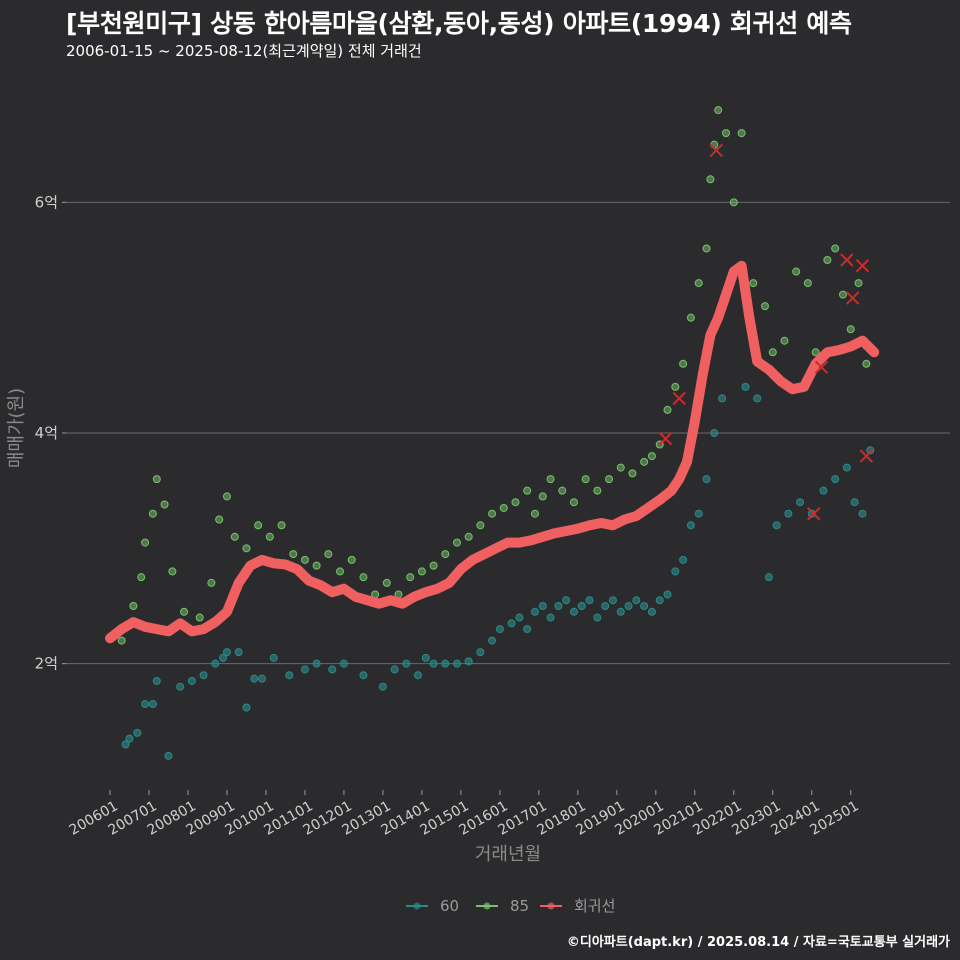 The height and width of the screenshot is (960, 960). Describe the element at coordinates (432, 906) in the screenshot. I see `legend-item-0: 60` at that location.